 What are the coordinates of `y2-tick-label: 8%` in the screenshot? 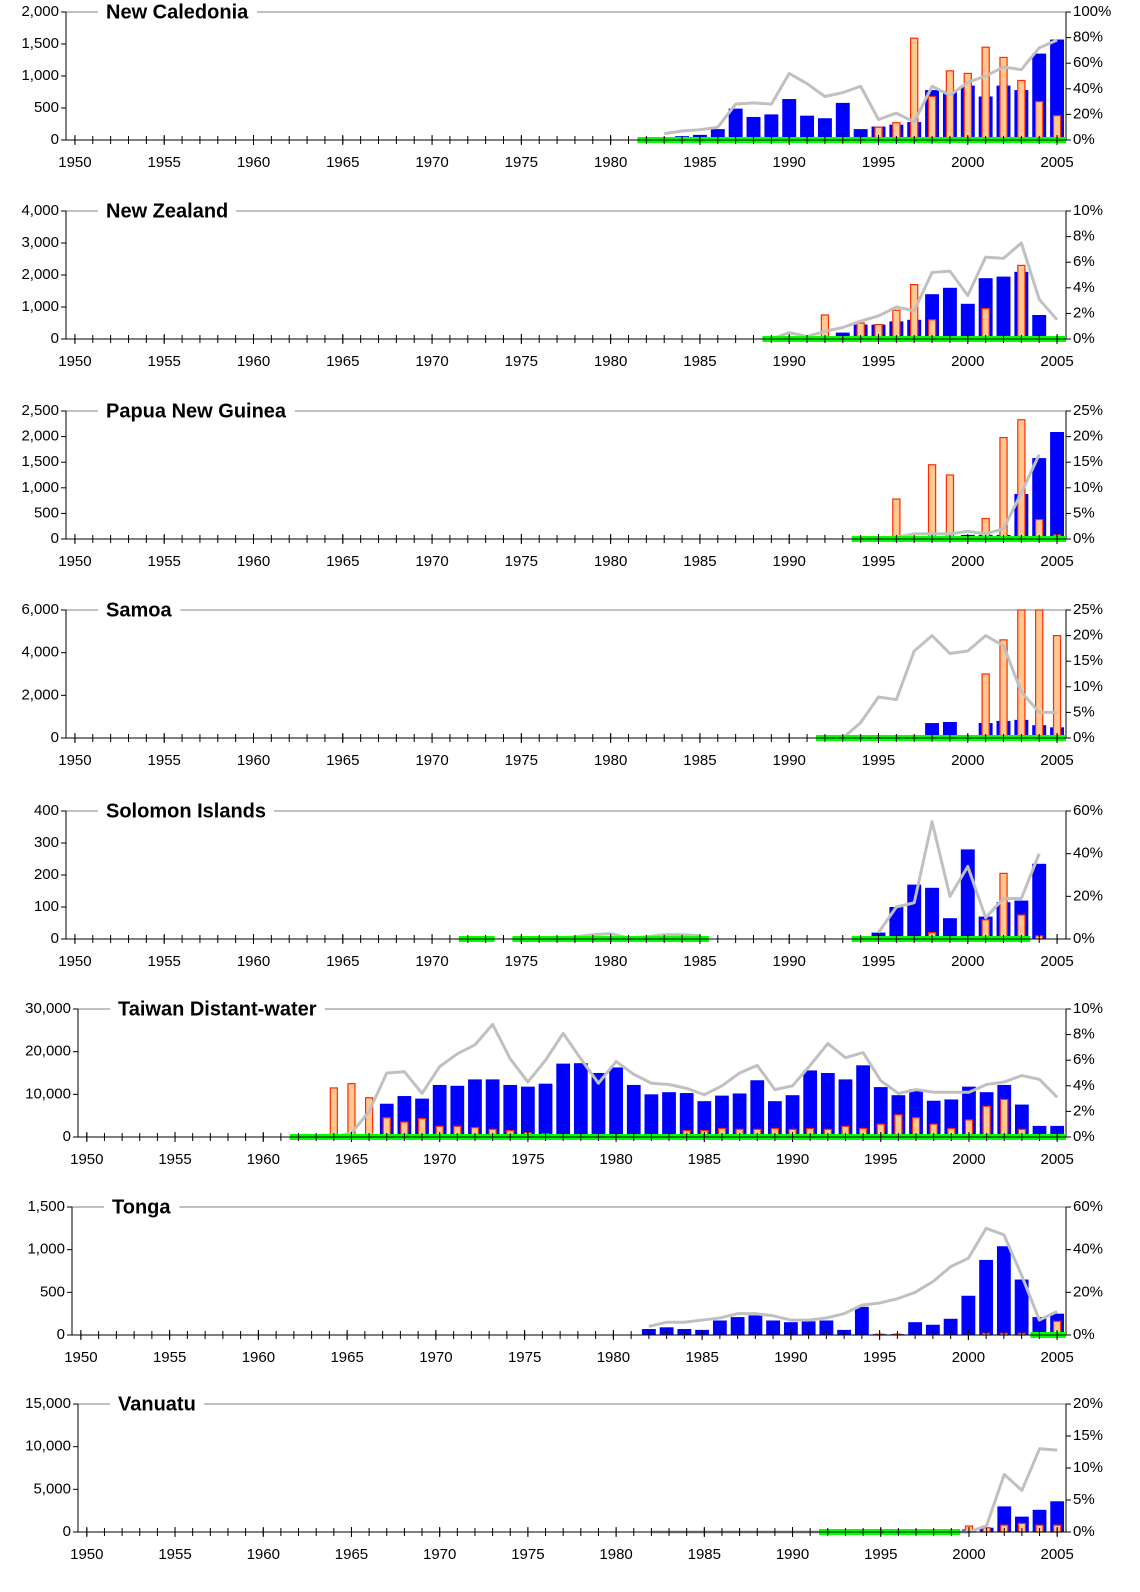 It's located at (1084, 1034).